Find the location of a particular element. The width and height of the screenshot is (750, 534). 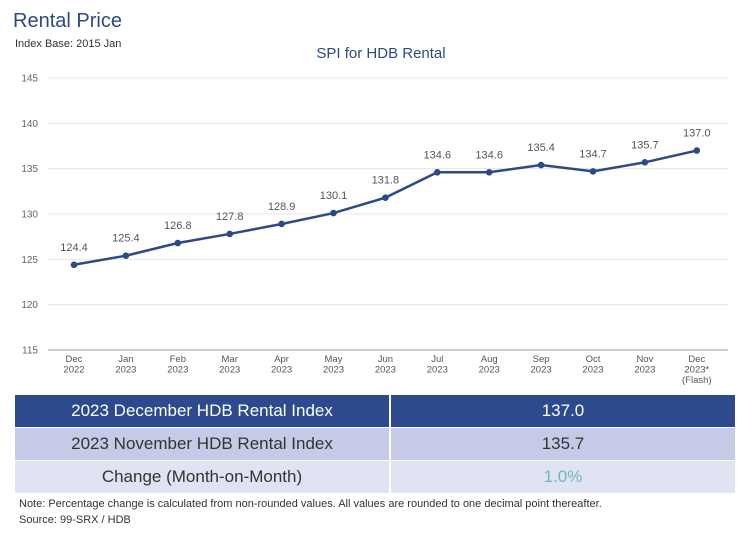

summary-value: 1.0% is located at coordinates (563, 477).